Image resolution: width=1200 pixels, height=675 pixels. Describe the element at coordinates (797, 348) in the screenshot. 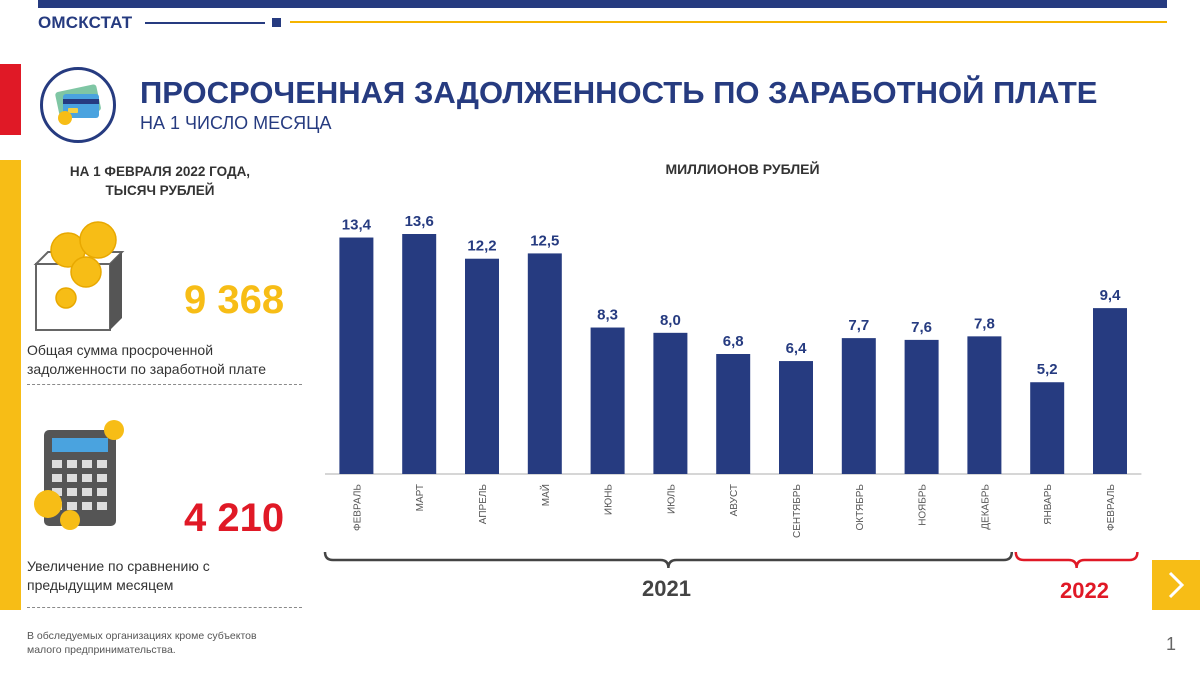

I see `bar-value-label: 6,4` at that location.